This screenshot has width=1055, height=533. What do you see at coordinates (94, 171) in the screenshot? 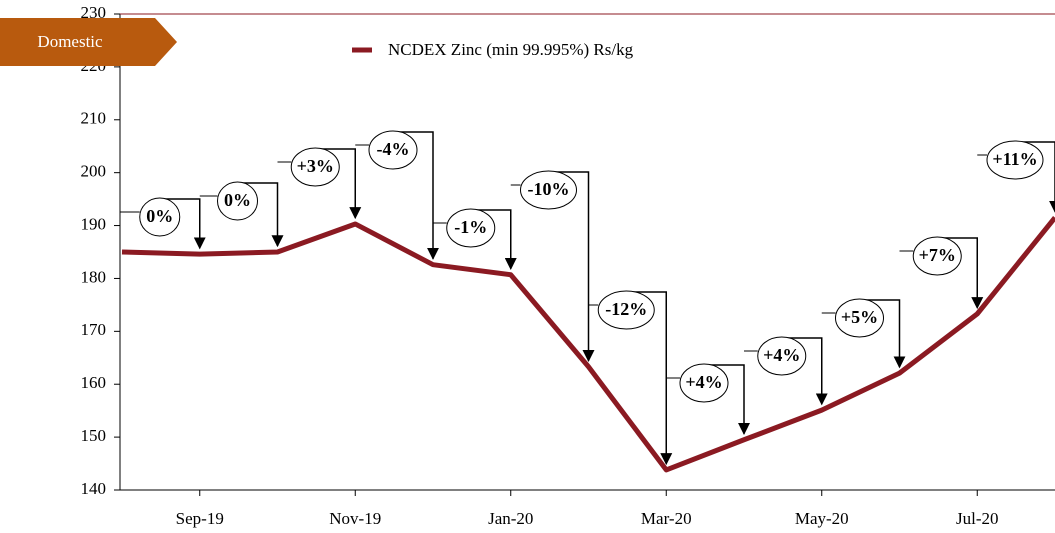
I see `y-tick-label: 200` at bounding box center [94, 171].